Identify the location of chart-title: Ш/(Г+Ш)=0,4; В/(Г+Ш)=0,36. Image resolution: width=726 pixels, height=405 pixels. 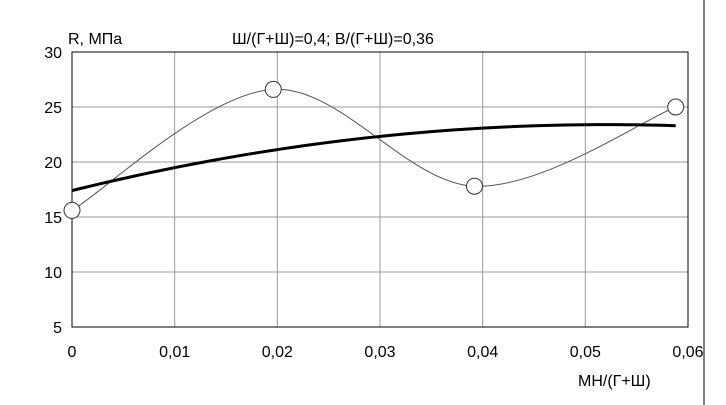
(333, 39).